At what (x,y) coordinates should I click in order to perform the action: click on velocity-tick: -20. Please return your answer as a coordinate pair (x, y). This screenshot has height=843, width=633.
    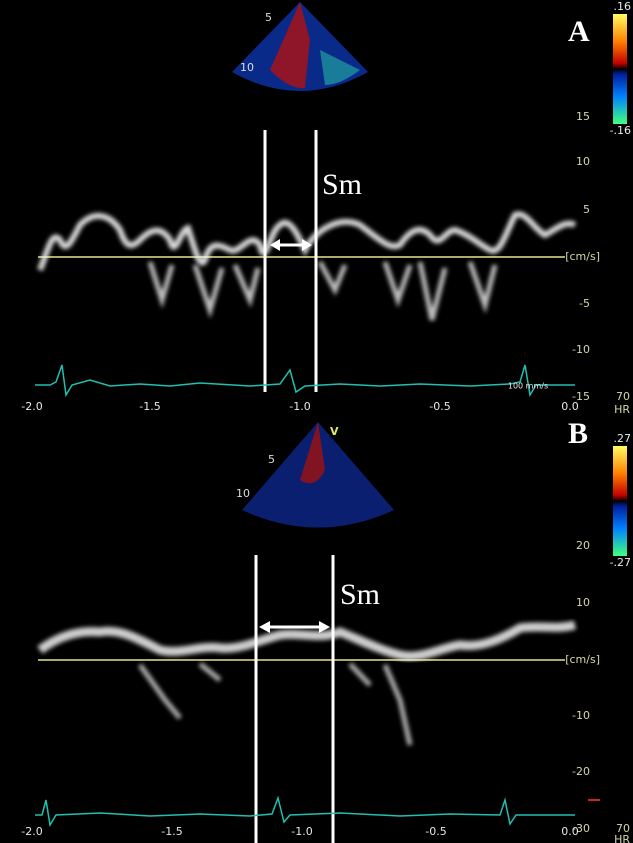
    Looking at the image, I should click on (581, 771).